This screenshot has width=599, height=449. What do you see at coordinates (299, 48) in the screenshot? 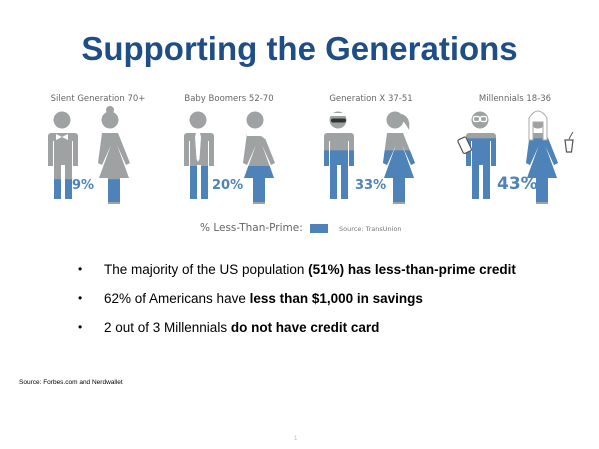
I see `page-title: Supporting the Generations` at bounding box center [299, 48].